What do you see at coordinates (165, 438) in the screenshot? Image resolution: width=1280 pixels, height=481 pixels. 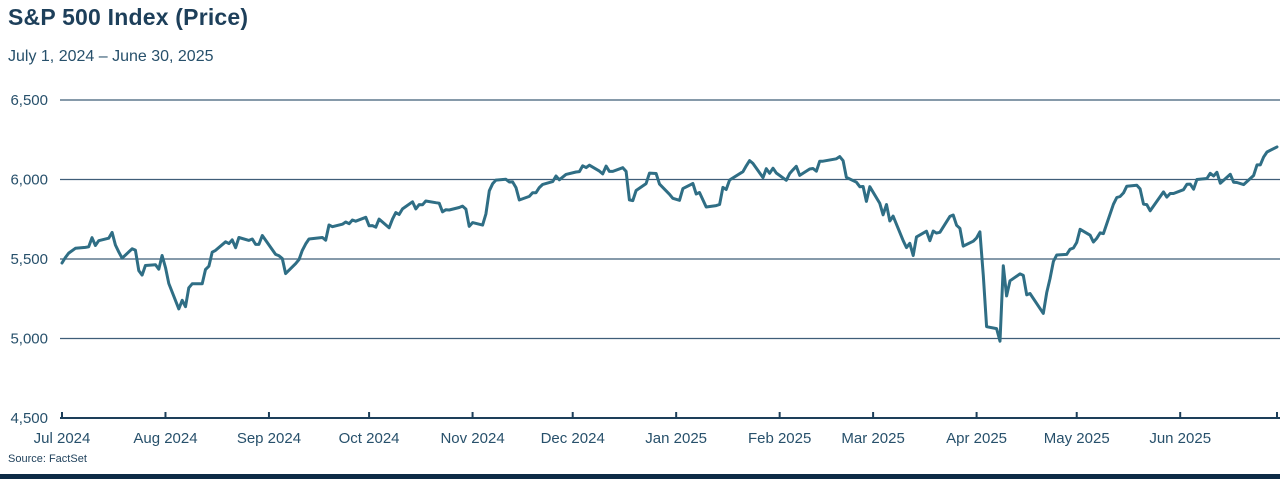 I see `x-axis-label: Aug 2024` at bounding box center [165, 438].